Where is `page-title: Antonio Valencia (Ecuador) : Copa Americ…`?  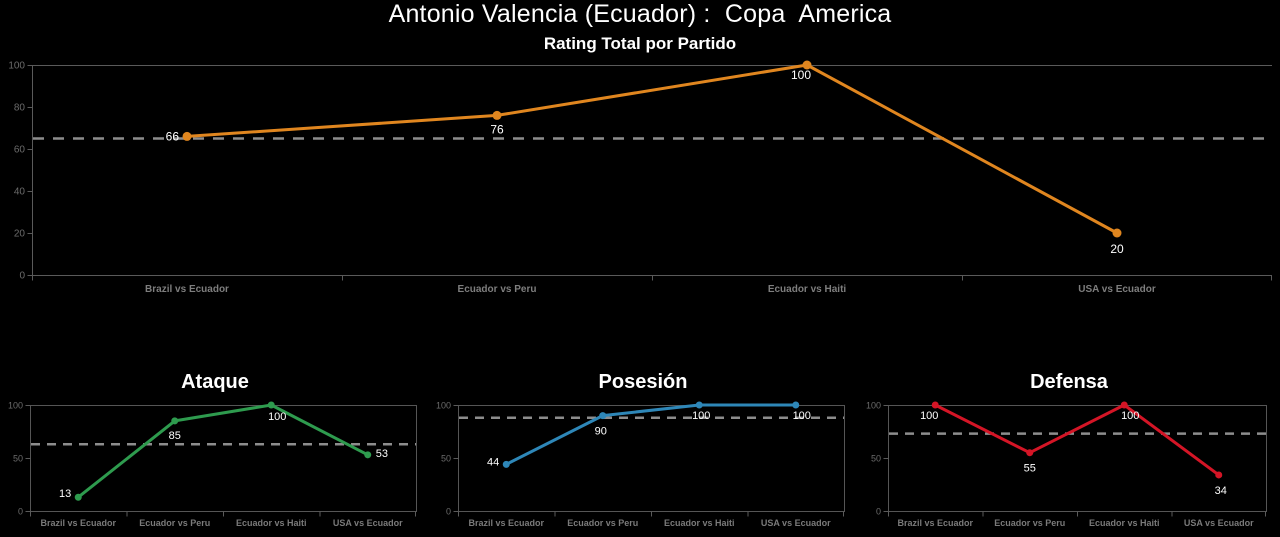
page-title: Antonio Valencia (Ecuador) : Copa Americ… is located at coordinates (640, 14).